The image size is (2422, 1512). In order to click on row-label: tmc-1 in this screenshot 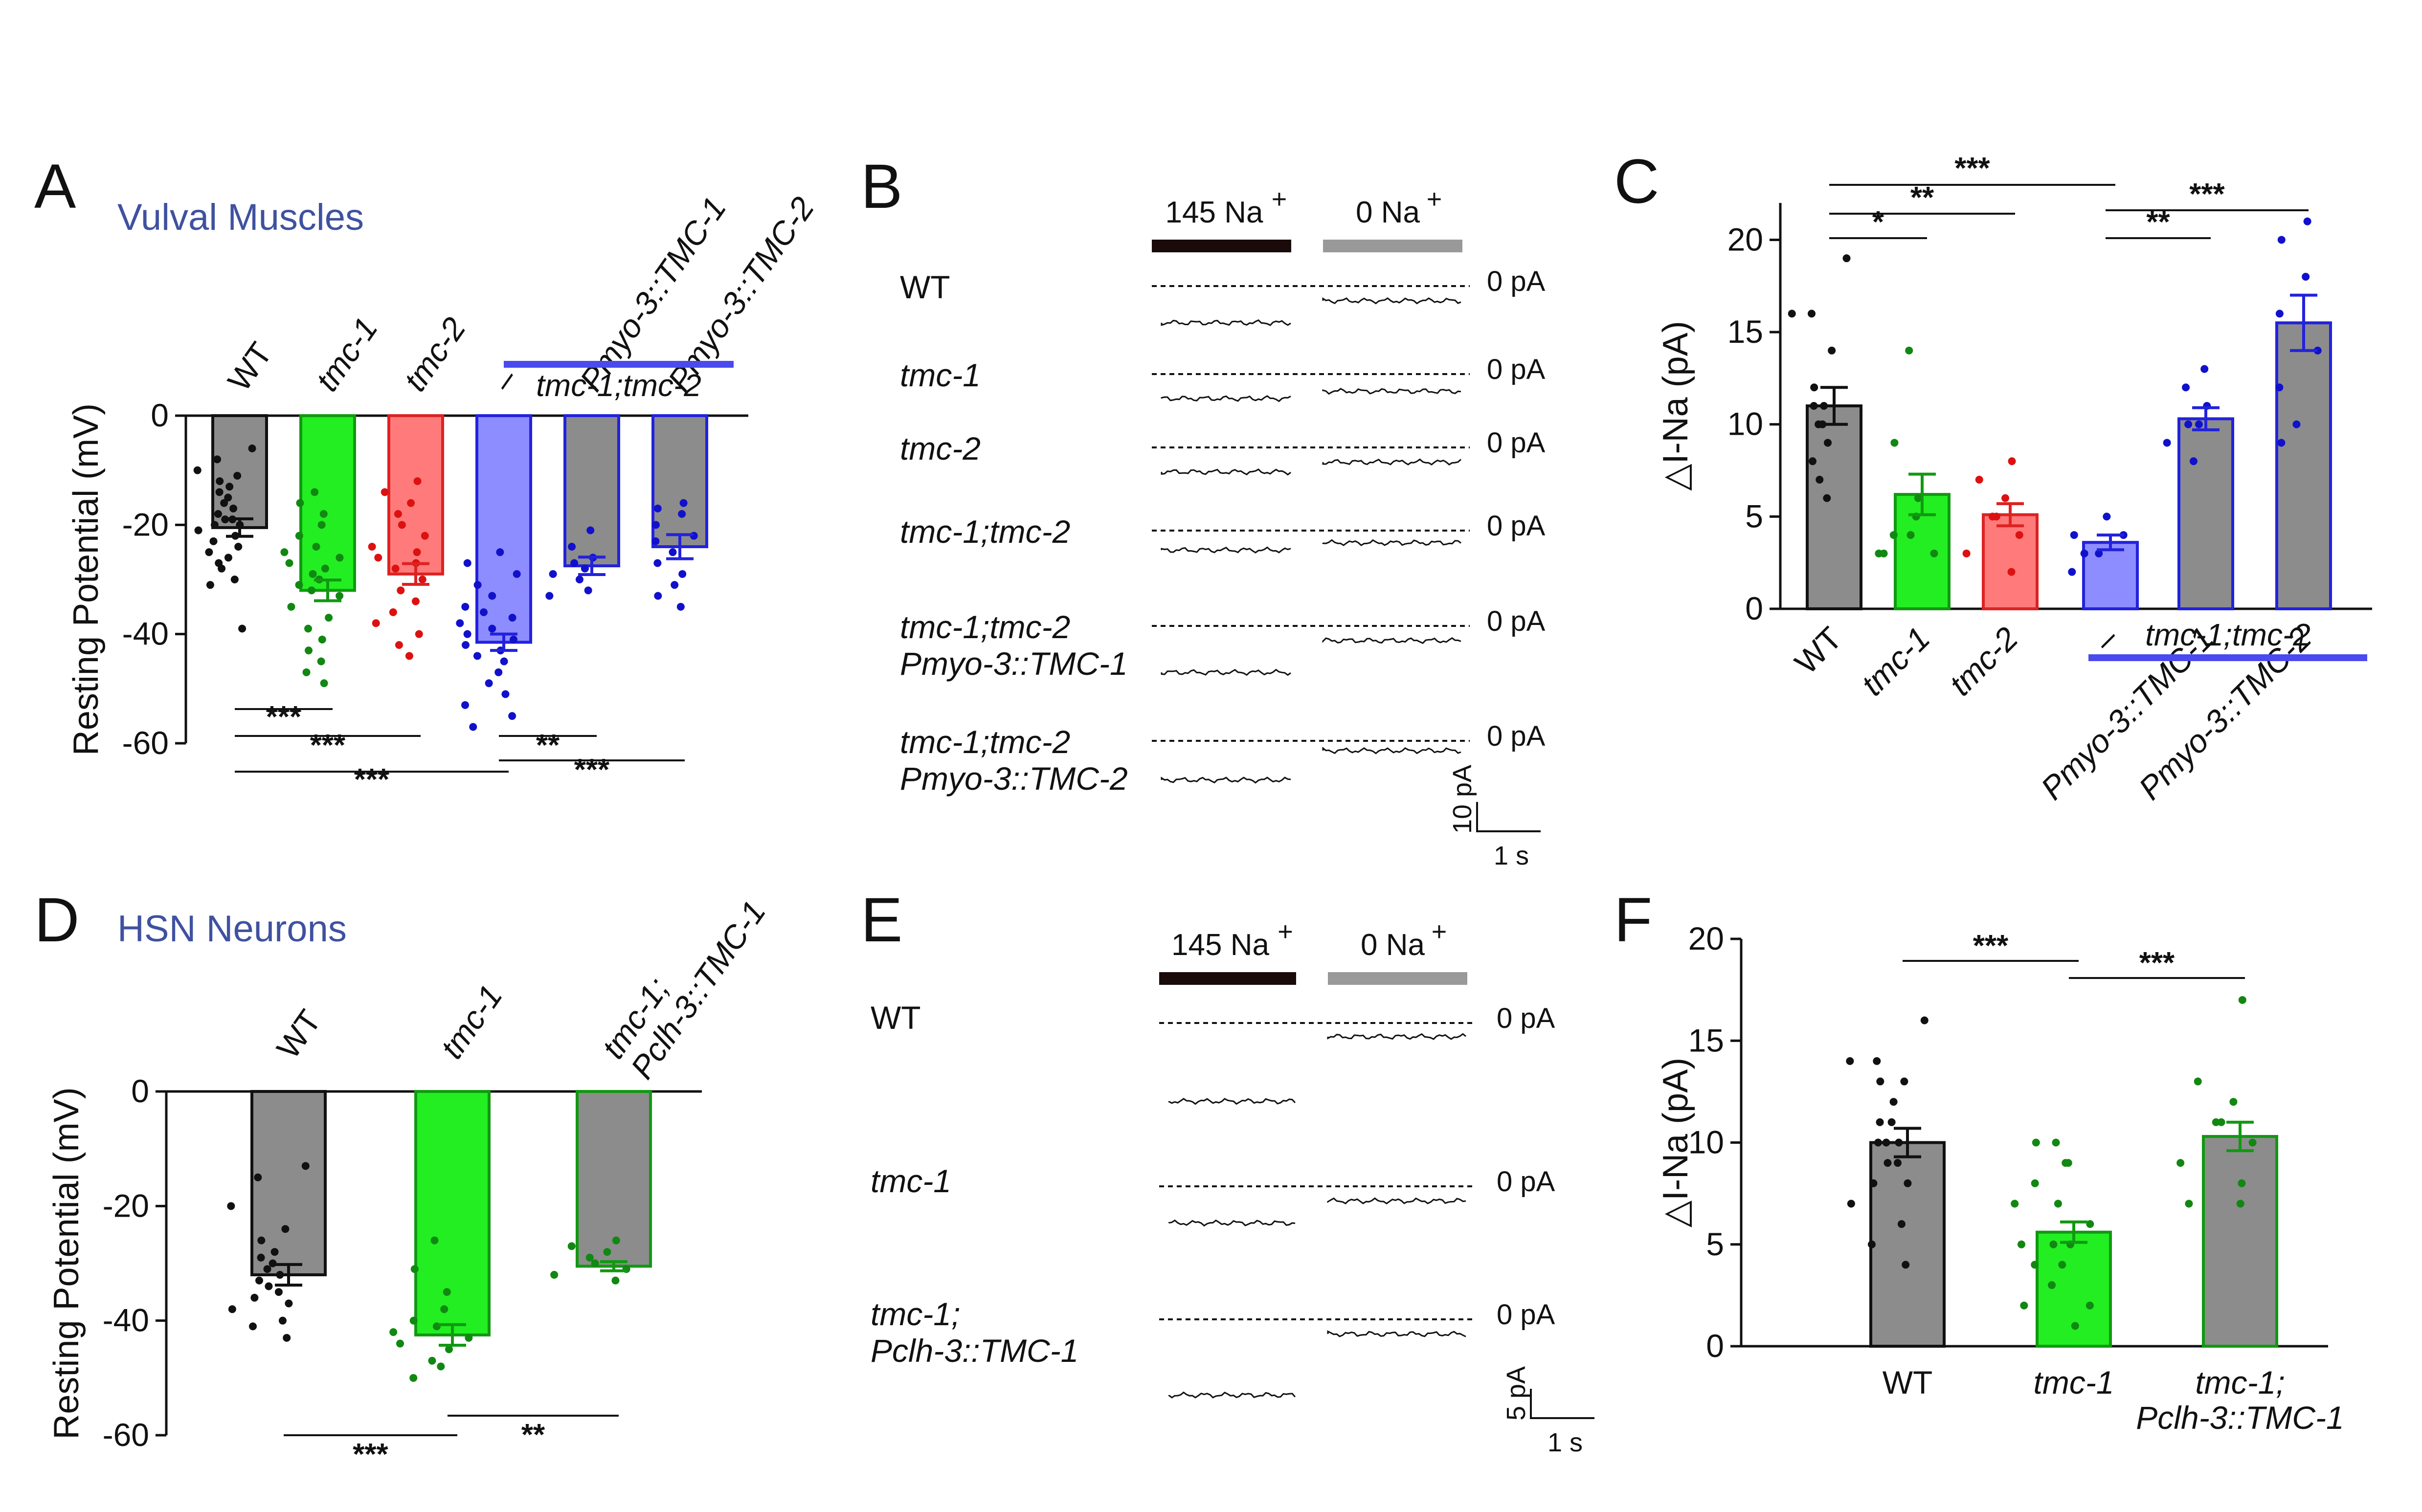, I will do `click(941, 375)`.